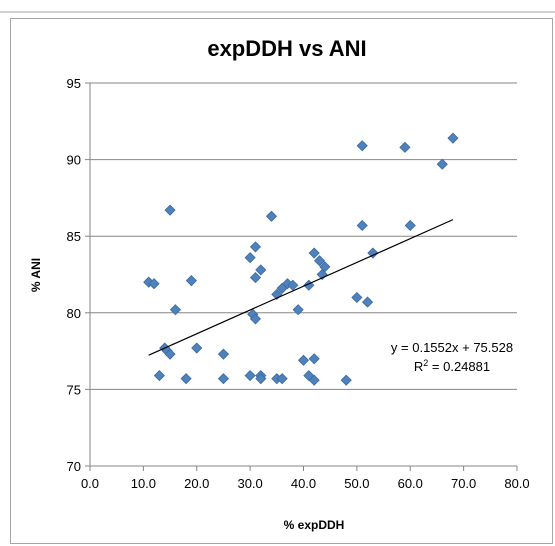  Describe the element at coordinates (303, 483) in the screenshot. I see `x-tick-label: 40.0` at that location.